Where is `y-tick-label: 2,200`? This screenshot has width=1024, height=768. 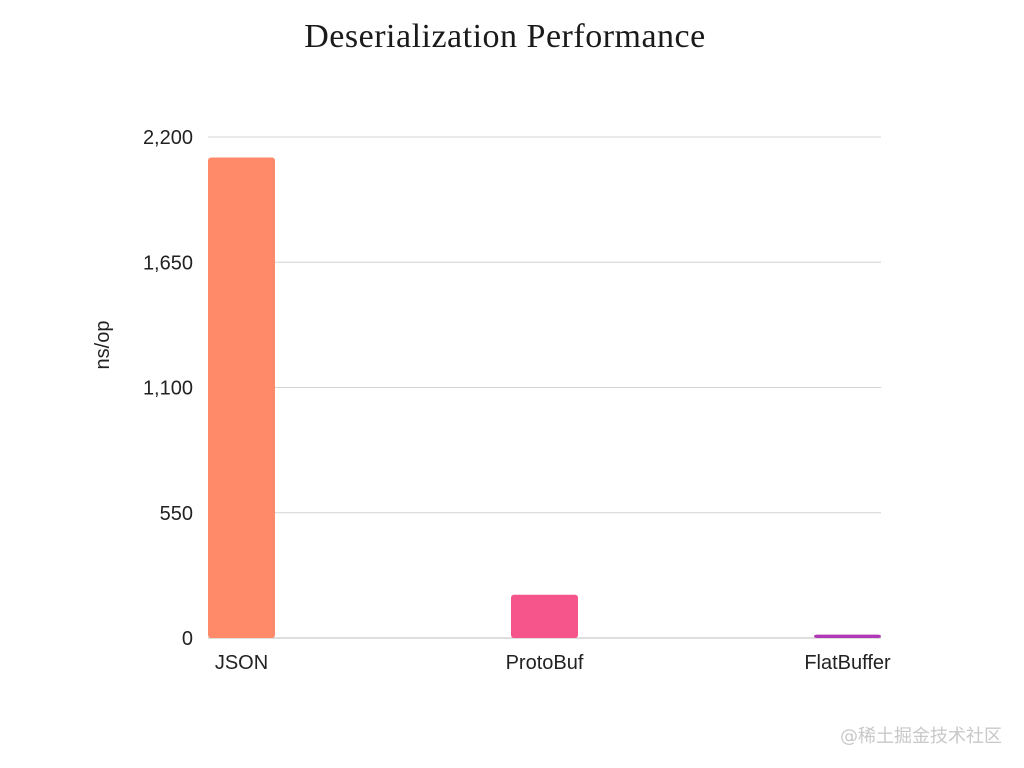
y-tick-label: 2,200 is located at coordinates (168, 138).